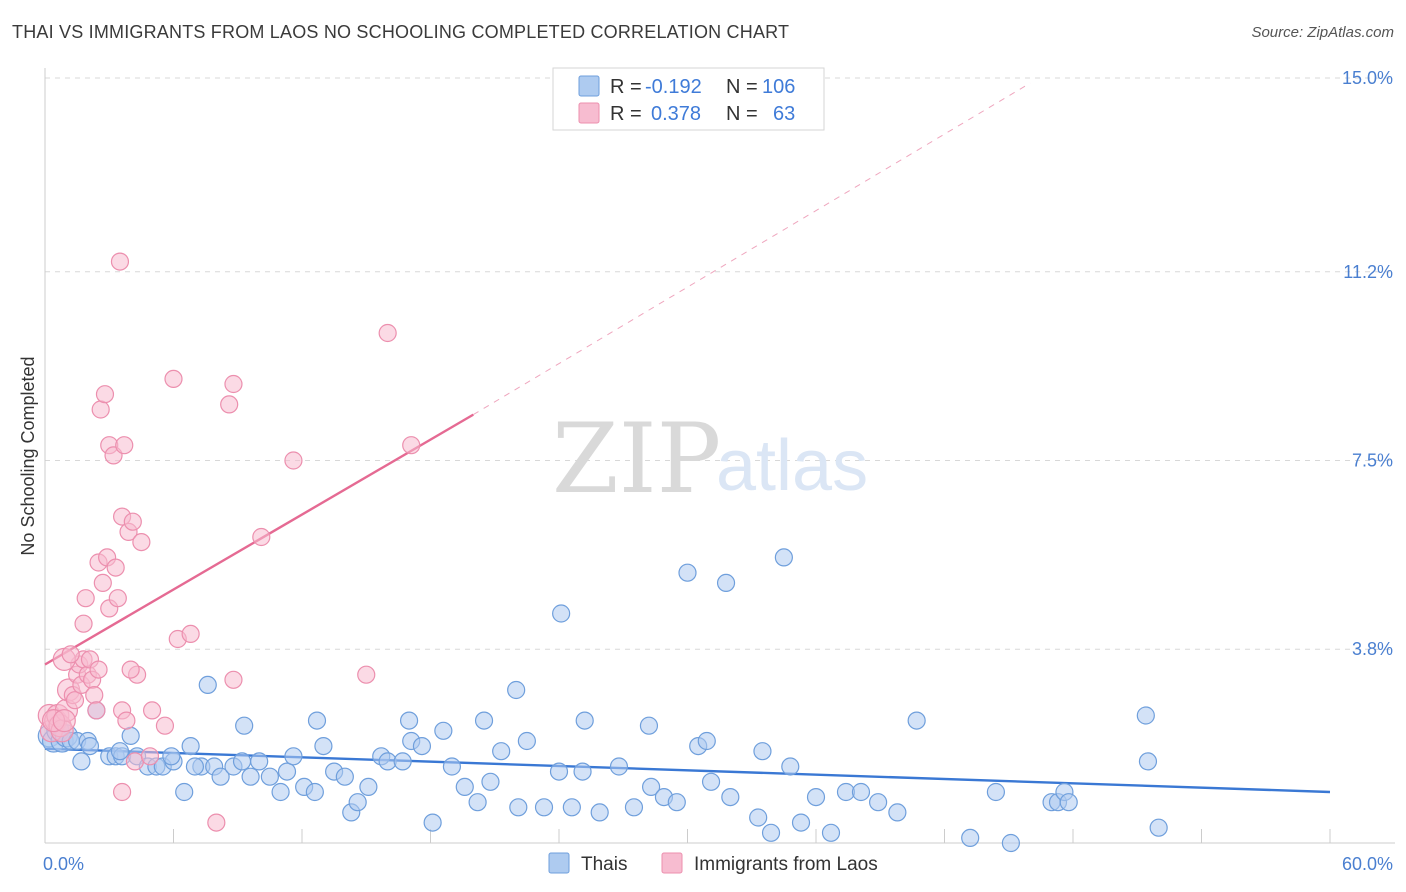  What do you see at coordinates (604, 864) in the screenshot?
I see `bottom-legend-thai-label: Thais` at bounding box center [604, 864].